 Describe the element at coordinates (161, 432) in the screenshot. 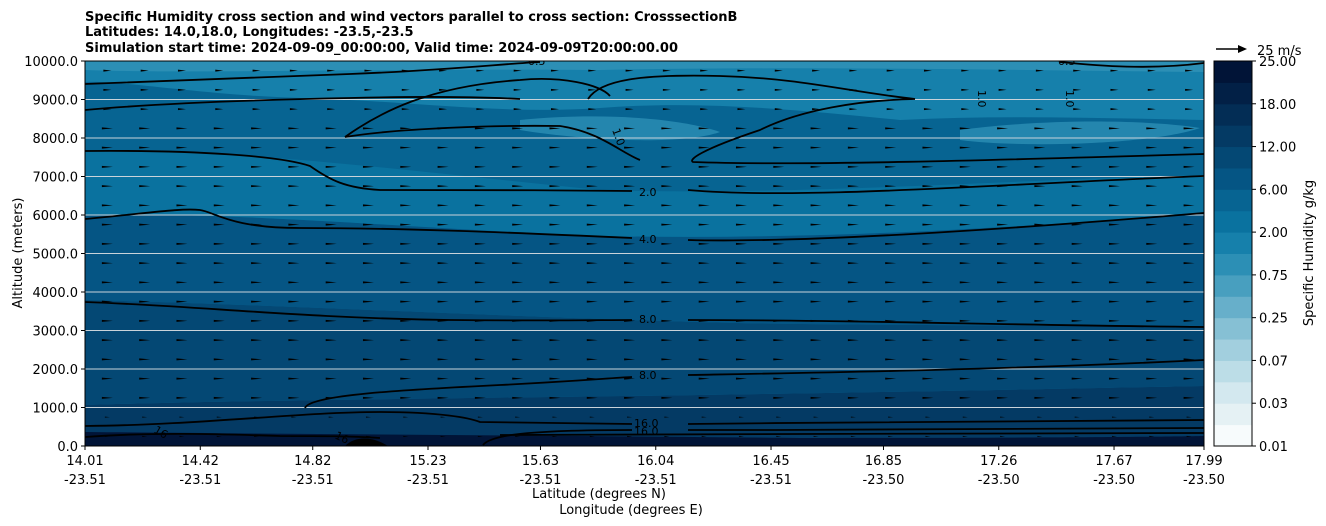

I see `contour-label: 16` at that location.